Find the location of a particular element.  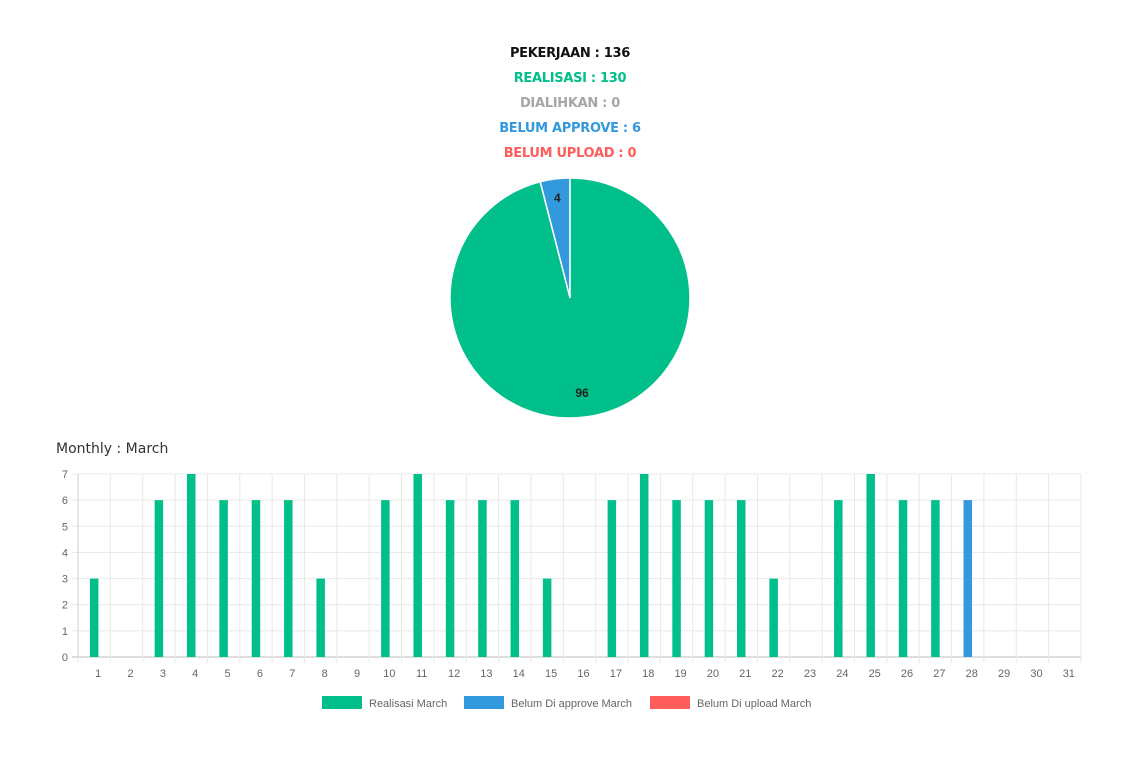

y-tick-label: 4 is located at coordinates (65, 553).